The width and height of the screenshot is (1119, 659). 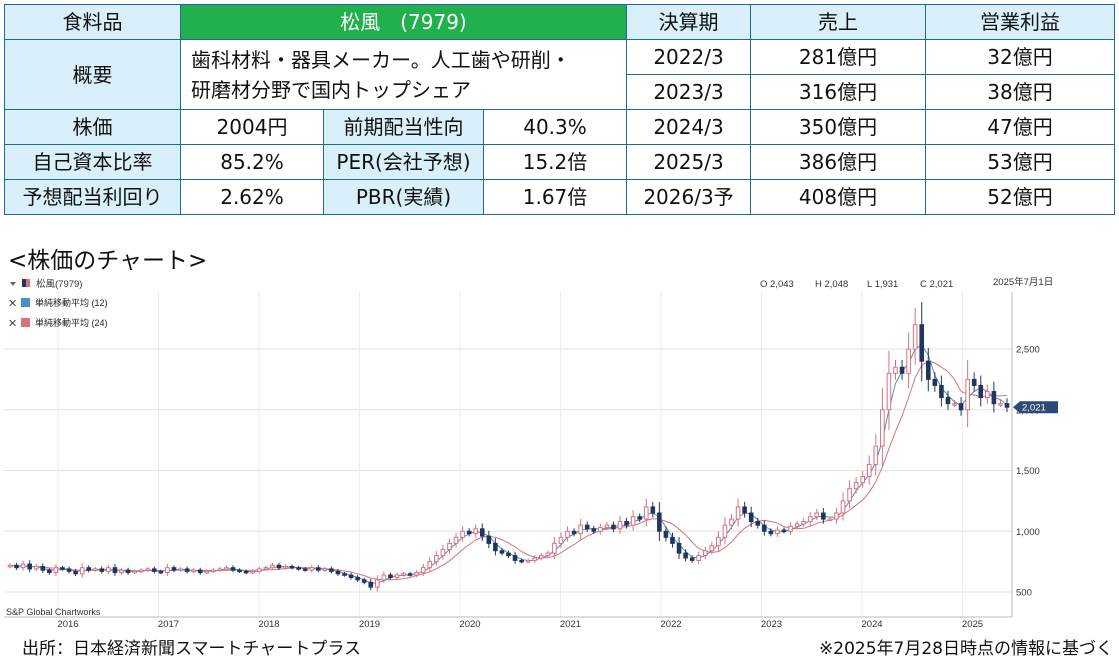 What do you see at coordinates (1023, 282) in the screenshot?
I see `date-readout: 2025年7月1日` at bounding box center [1023, 282].